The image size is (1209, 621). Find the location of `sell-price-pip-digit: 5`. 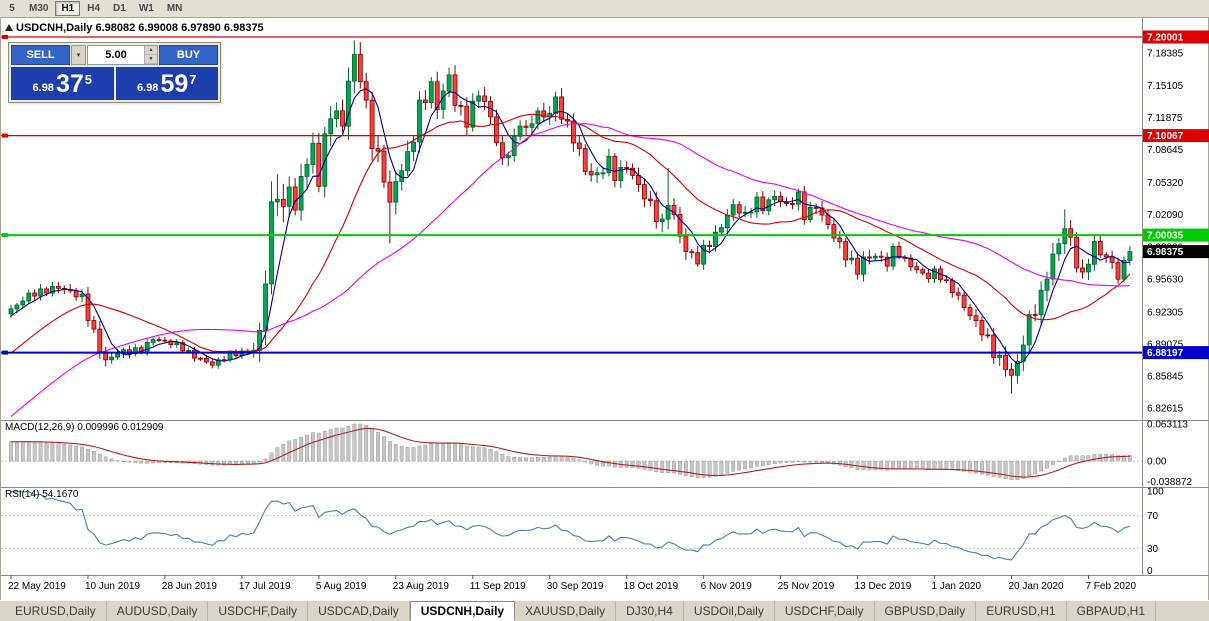

sell-price-pip-digit: 5 is located at coordinates (88, 79).